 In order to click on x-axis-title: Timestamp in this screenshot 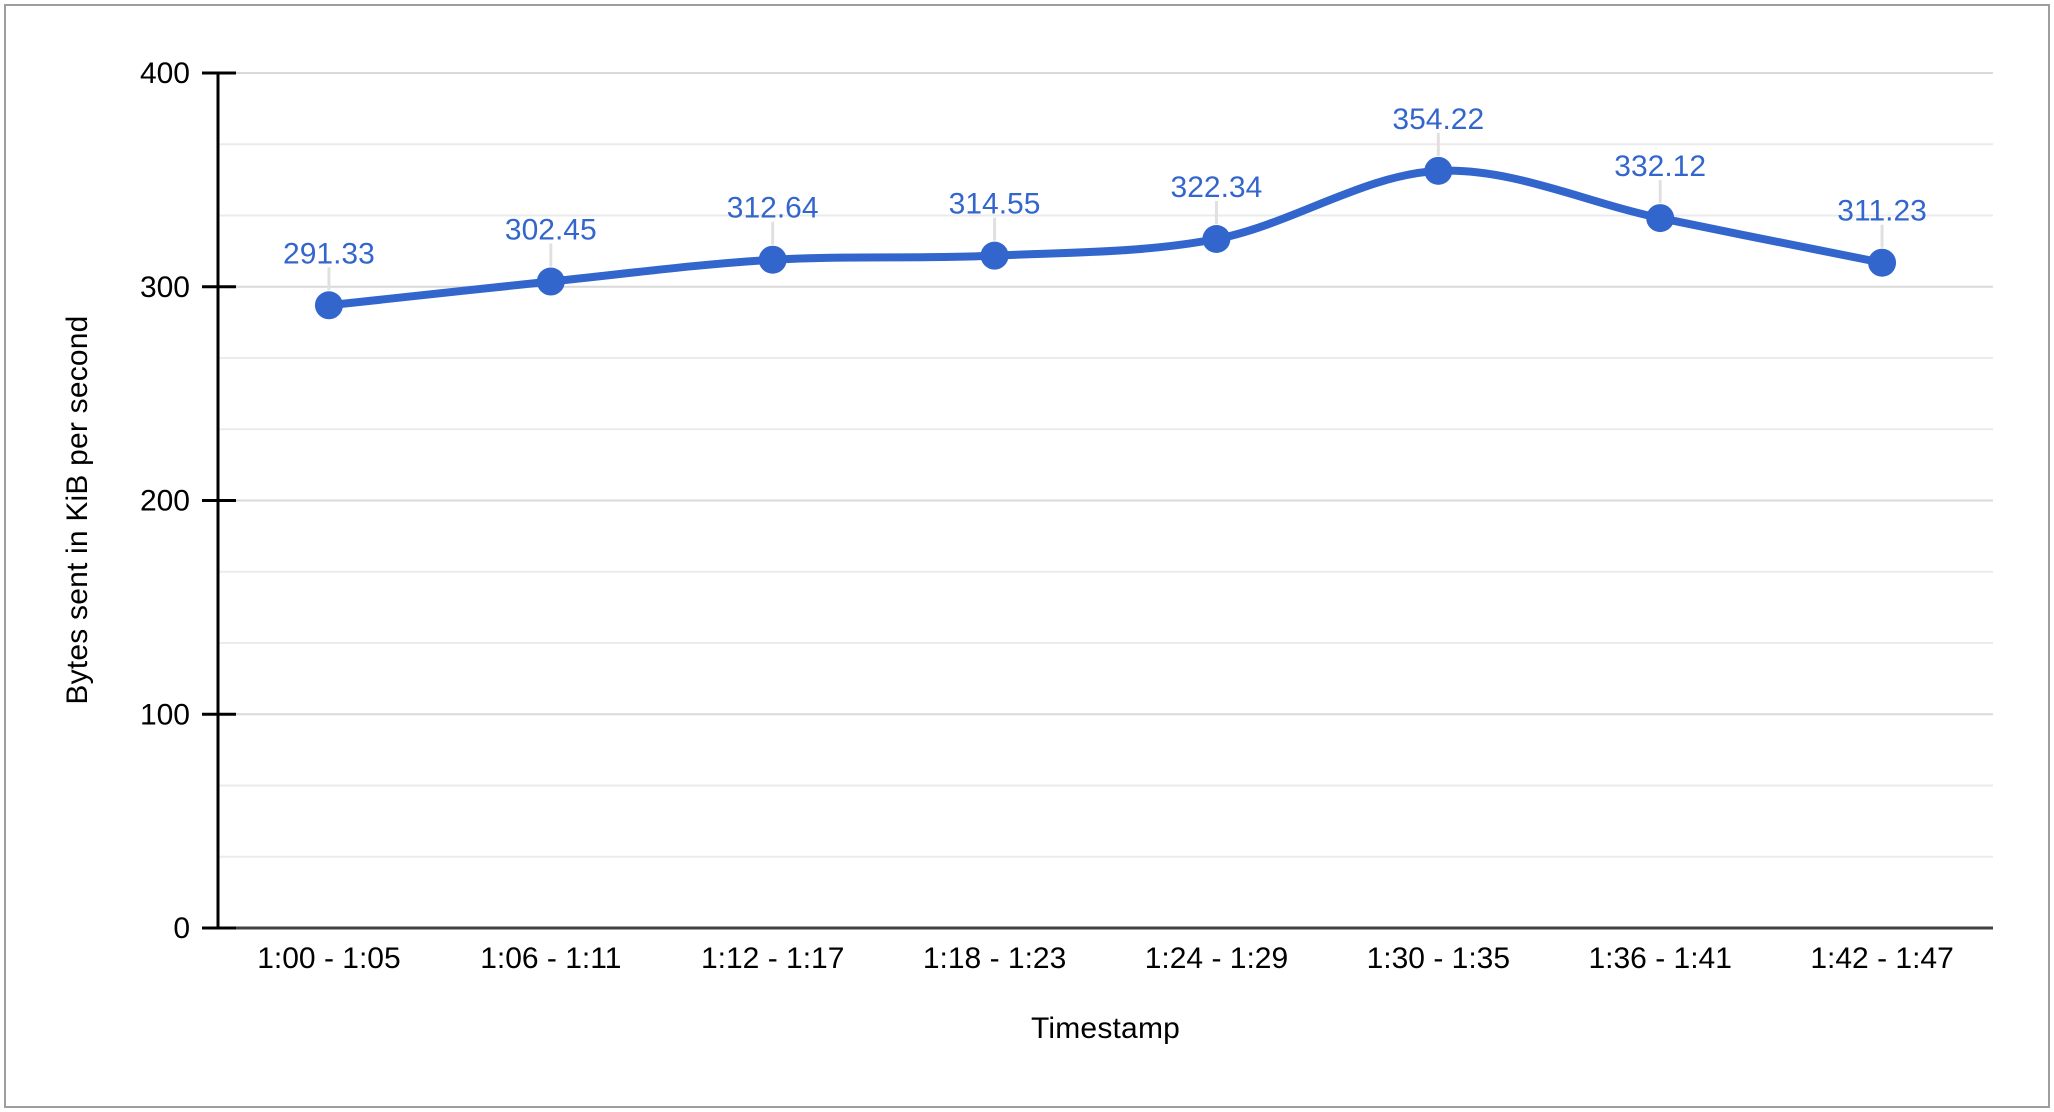, I will do `click(1105, 1028)`.